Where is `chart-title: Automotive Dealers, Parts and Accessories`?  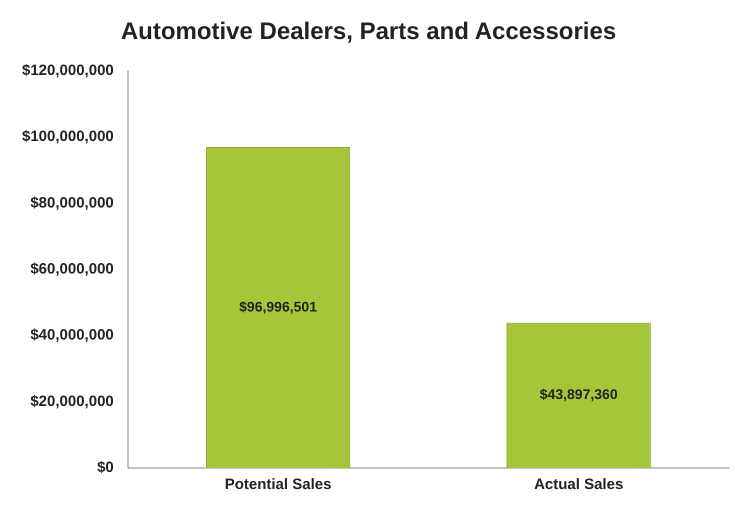
chart-title: Automotive Dealers, Parts and Accessories is located at coordinates (368, 32).